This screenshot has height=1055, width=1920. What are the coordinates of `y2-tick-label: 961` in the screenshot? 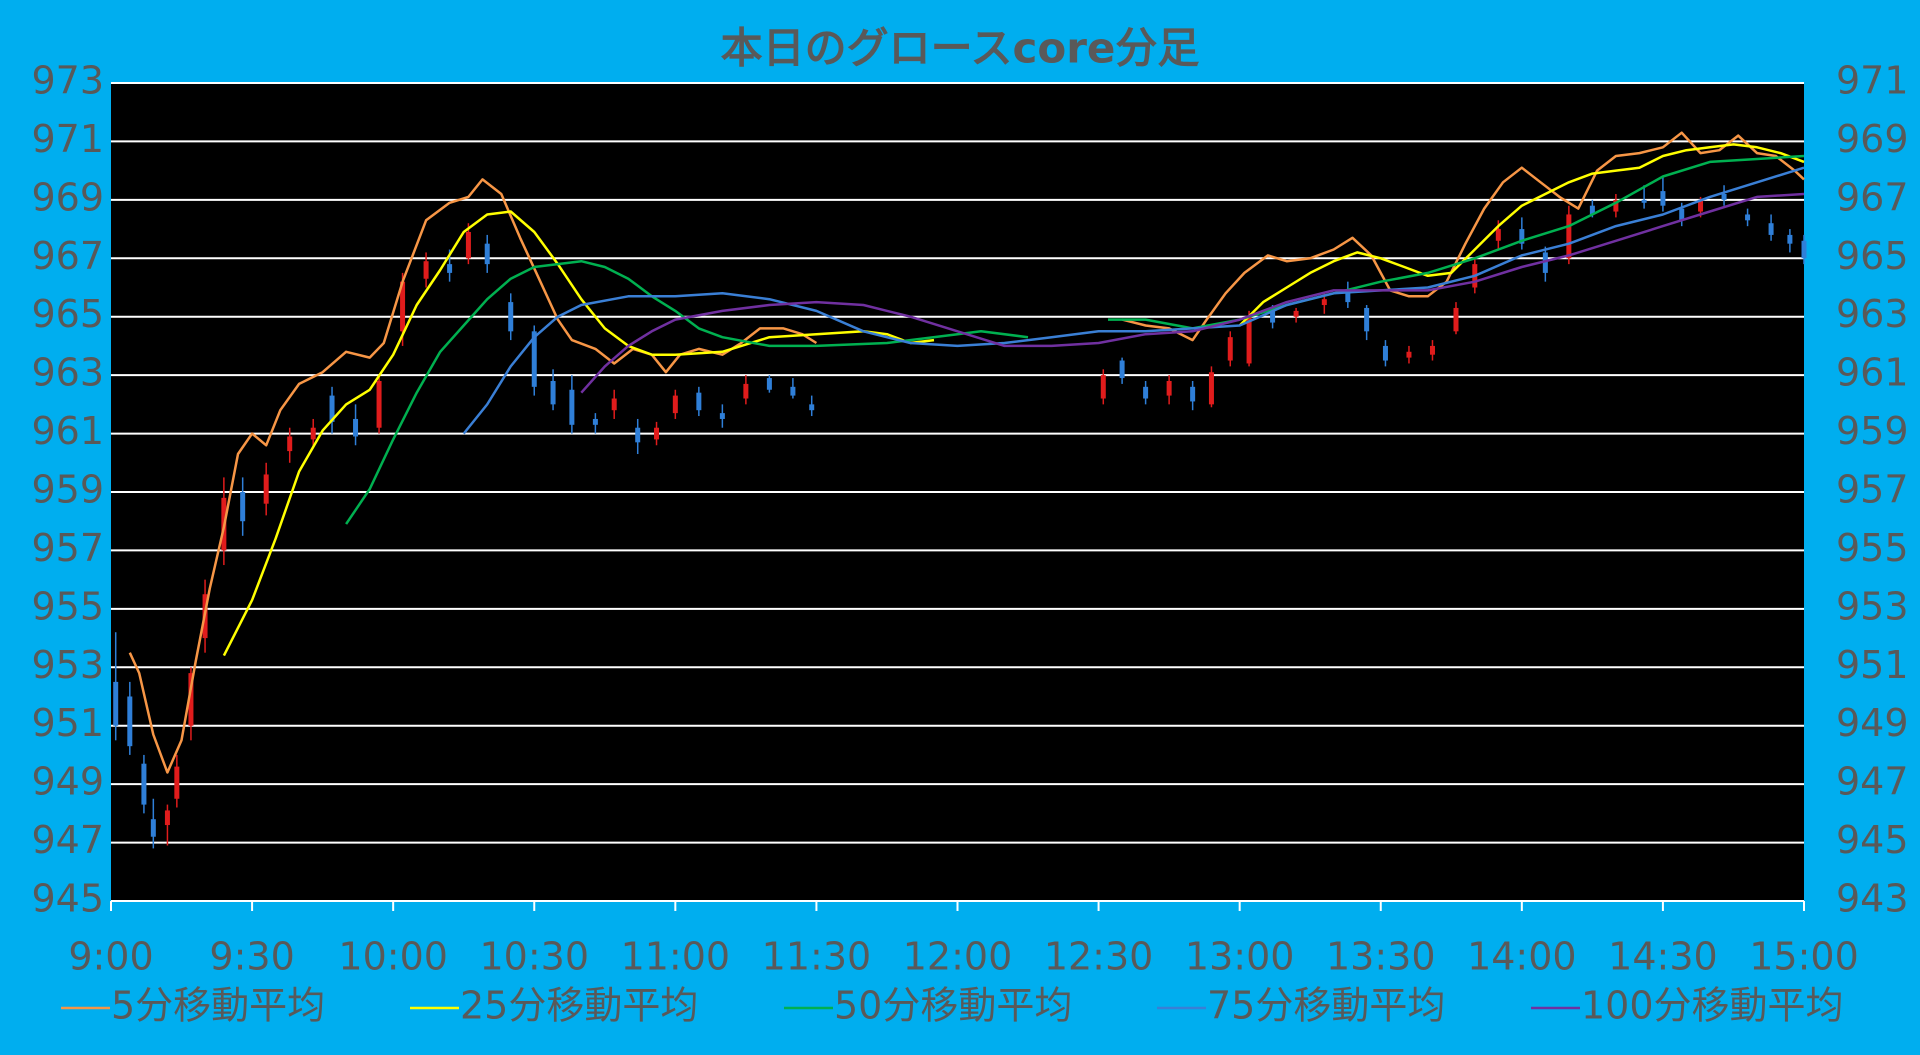 It's located at (1872, 373).